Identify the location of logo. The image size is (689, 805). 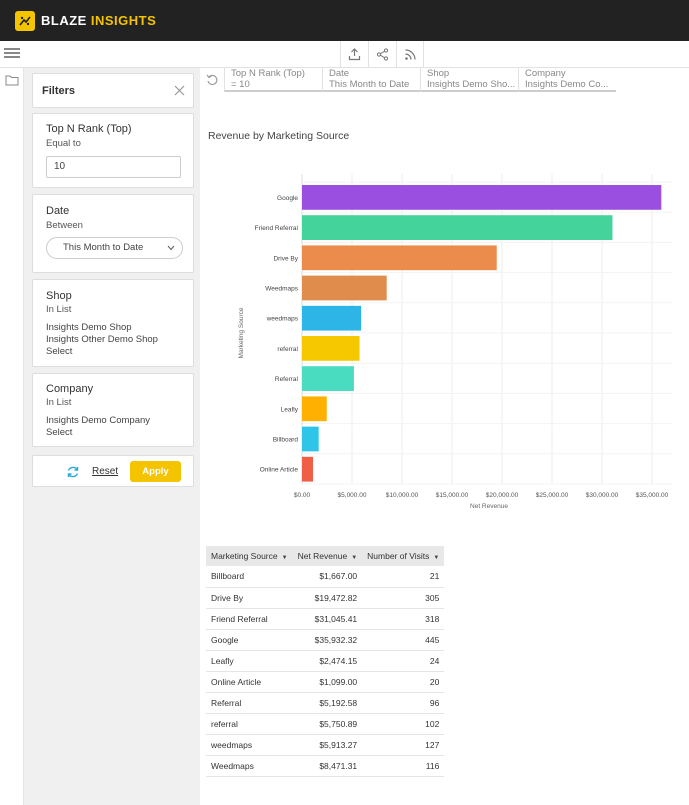
(25, 20).